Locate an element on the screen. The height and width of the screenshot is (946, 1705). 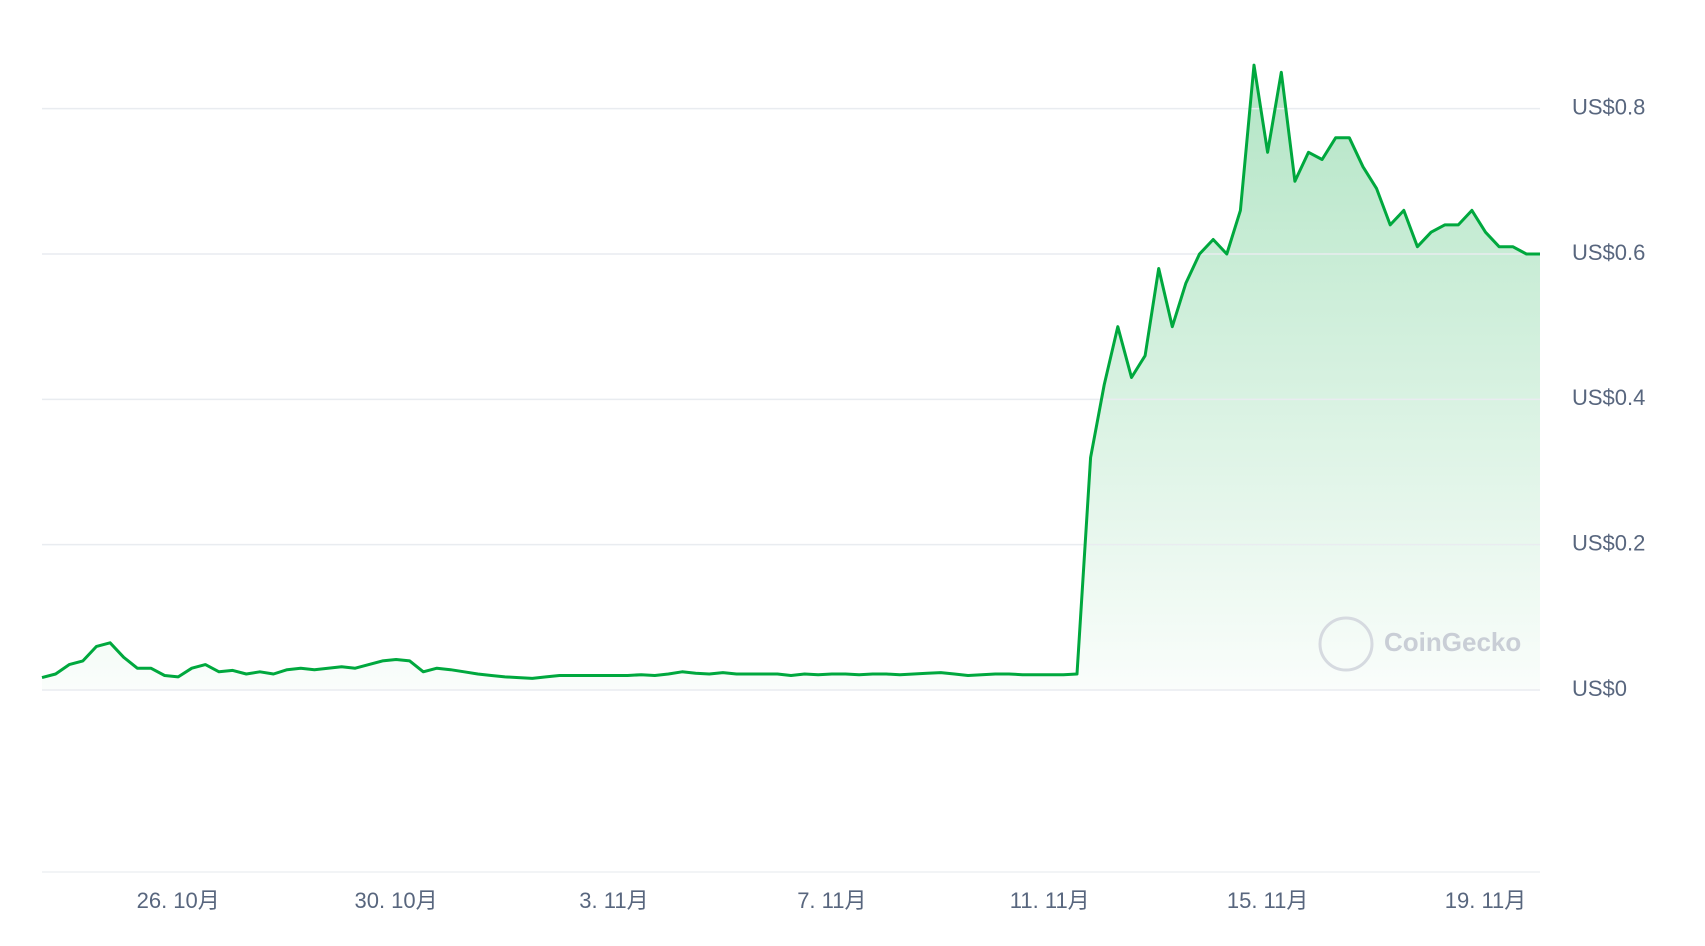
x-tick-label: 15. 11月 is located at coordinates (1268, 900).